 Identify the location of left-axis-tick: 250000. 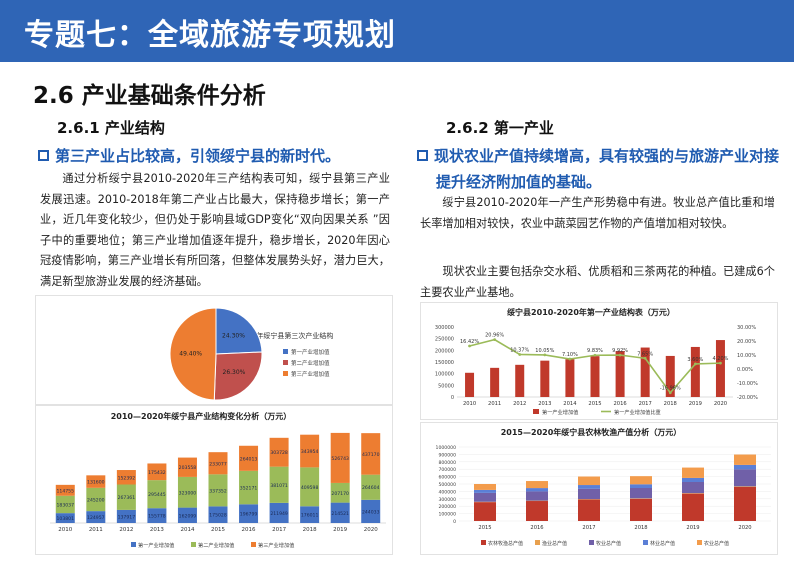
(444, 340).